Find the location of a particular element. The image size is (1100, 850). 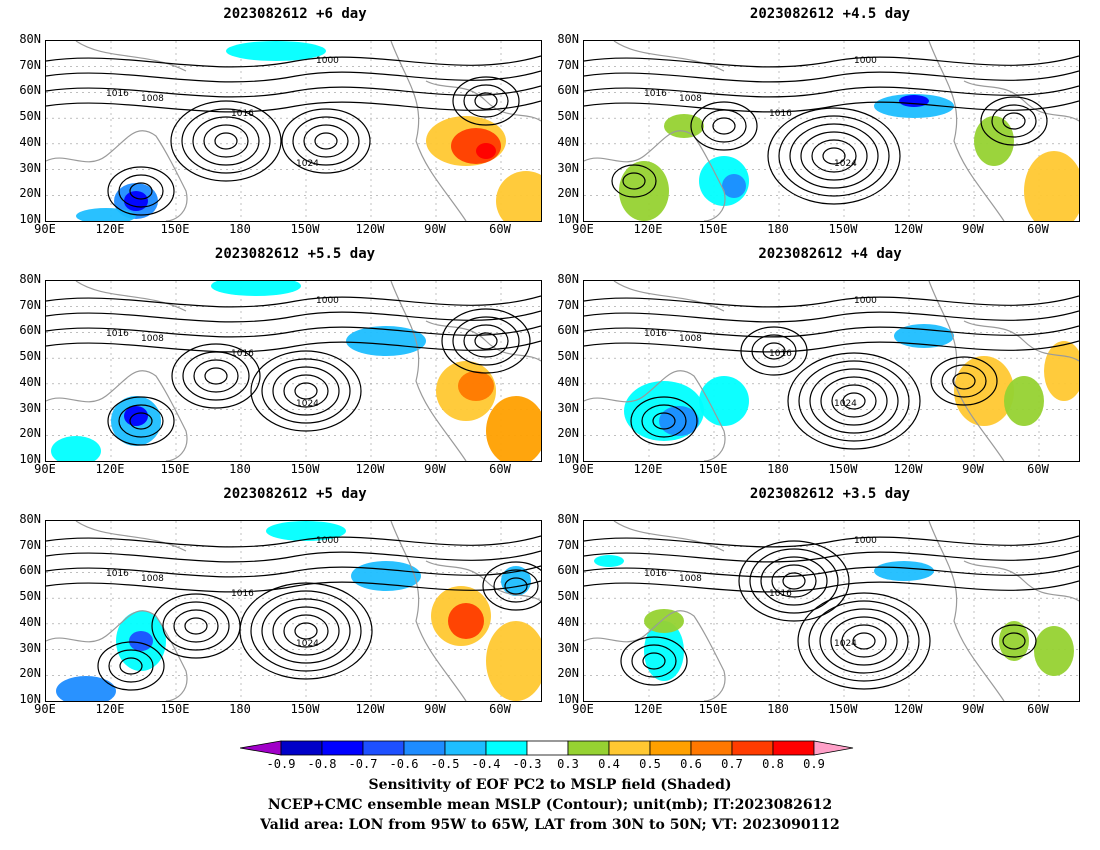

colorbar-label: 0.8 is located at coordinates (773, 764).